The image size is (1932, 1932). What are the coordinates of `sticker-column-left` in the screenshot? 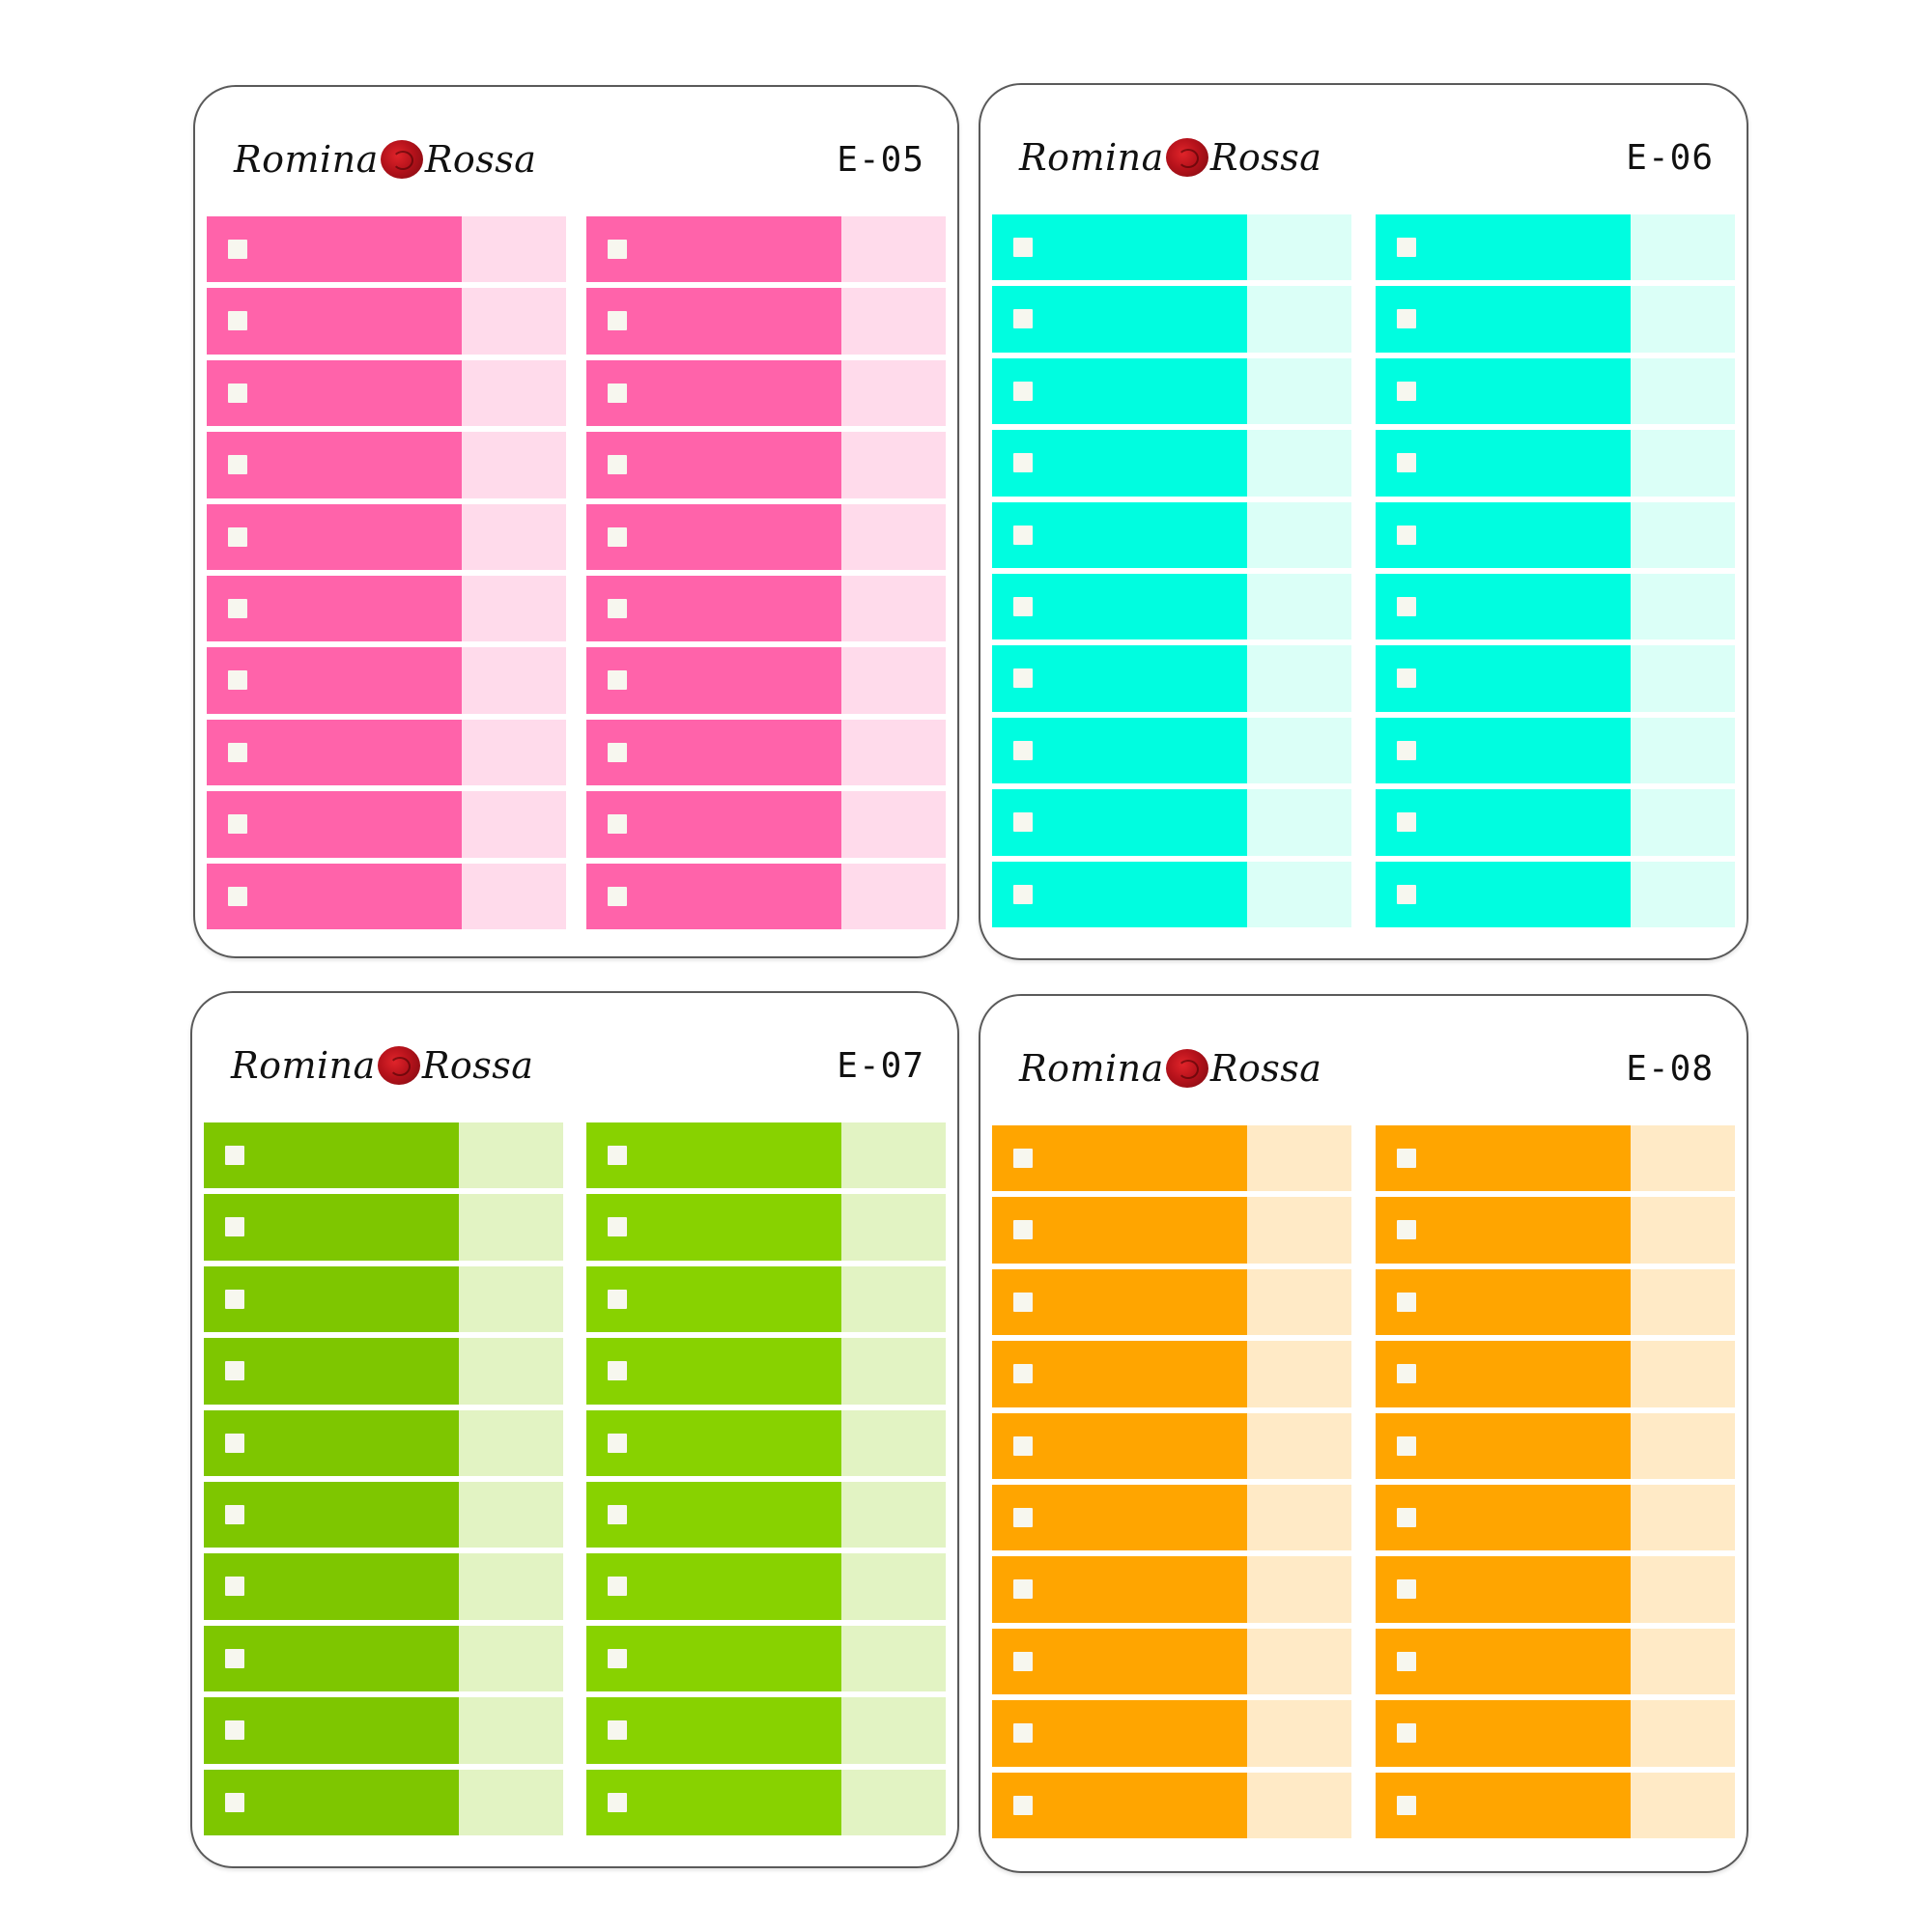 It's located at (383, 1478).